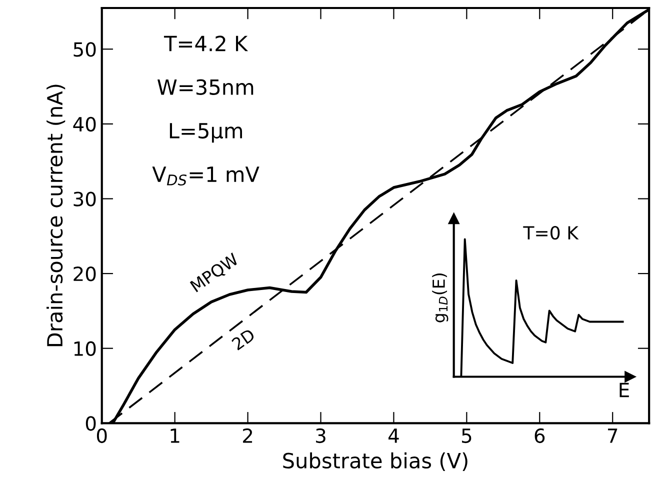  What do you see at coordinates (91, 423) in the screenshot?
I see `y-tick-label: 0` at bounding box center [91, 423].